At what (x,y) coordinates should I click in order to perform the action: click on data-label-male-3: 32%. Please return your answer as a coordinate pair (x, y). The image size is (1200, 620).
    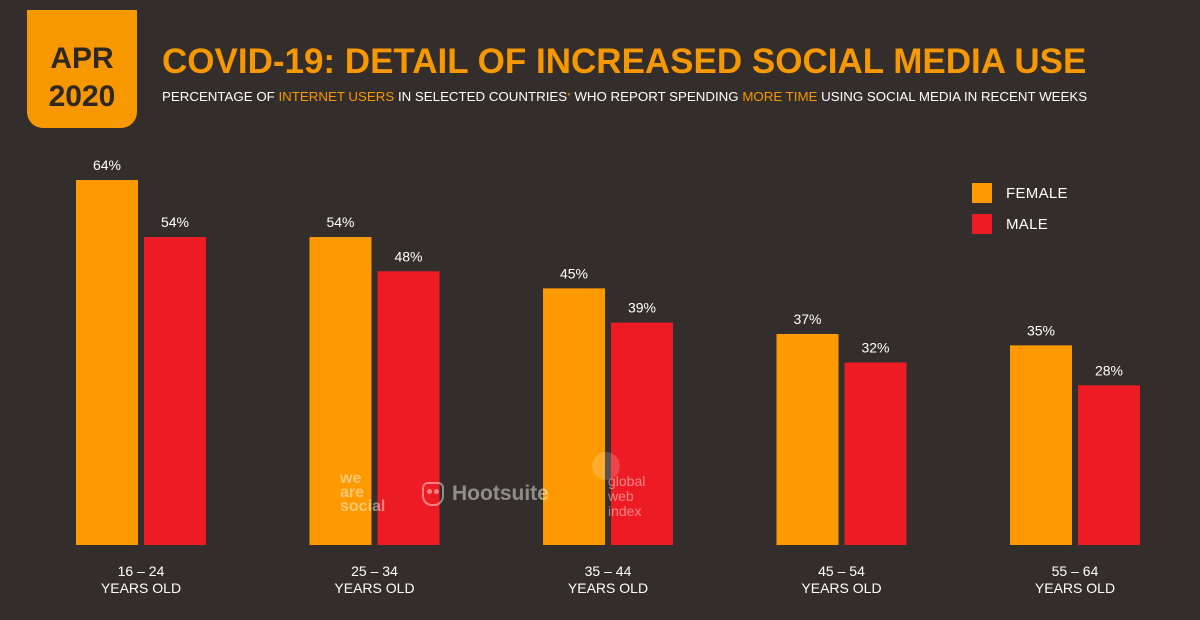
    Looking at the image, I should click on (875, 348).